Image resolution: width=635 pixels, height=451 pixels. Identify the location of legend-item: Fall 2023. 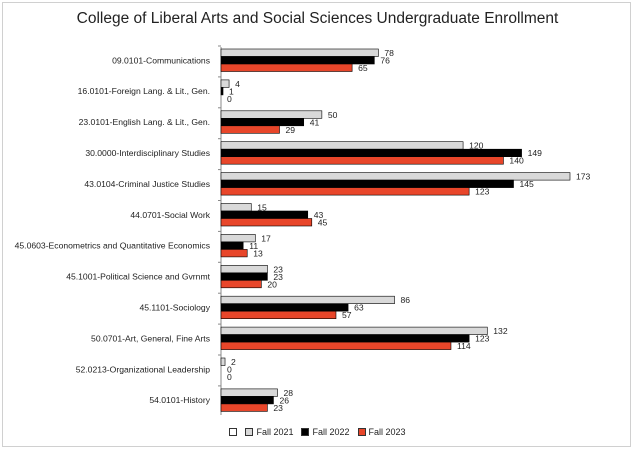
(381, 432).